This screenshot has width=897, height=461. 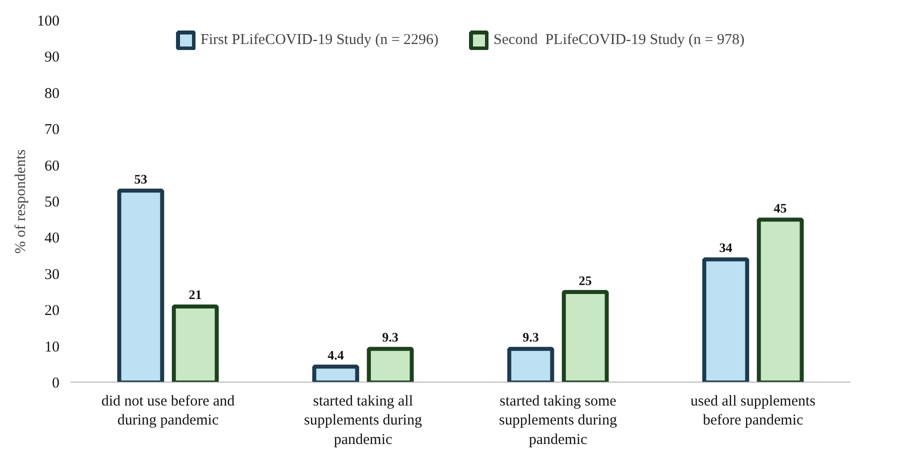 What do you see at coordinates (585, 280) in the screenshot?
I see `data-label: 25` at bounding box center [585, 280].